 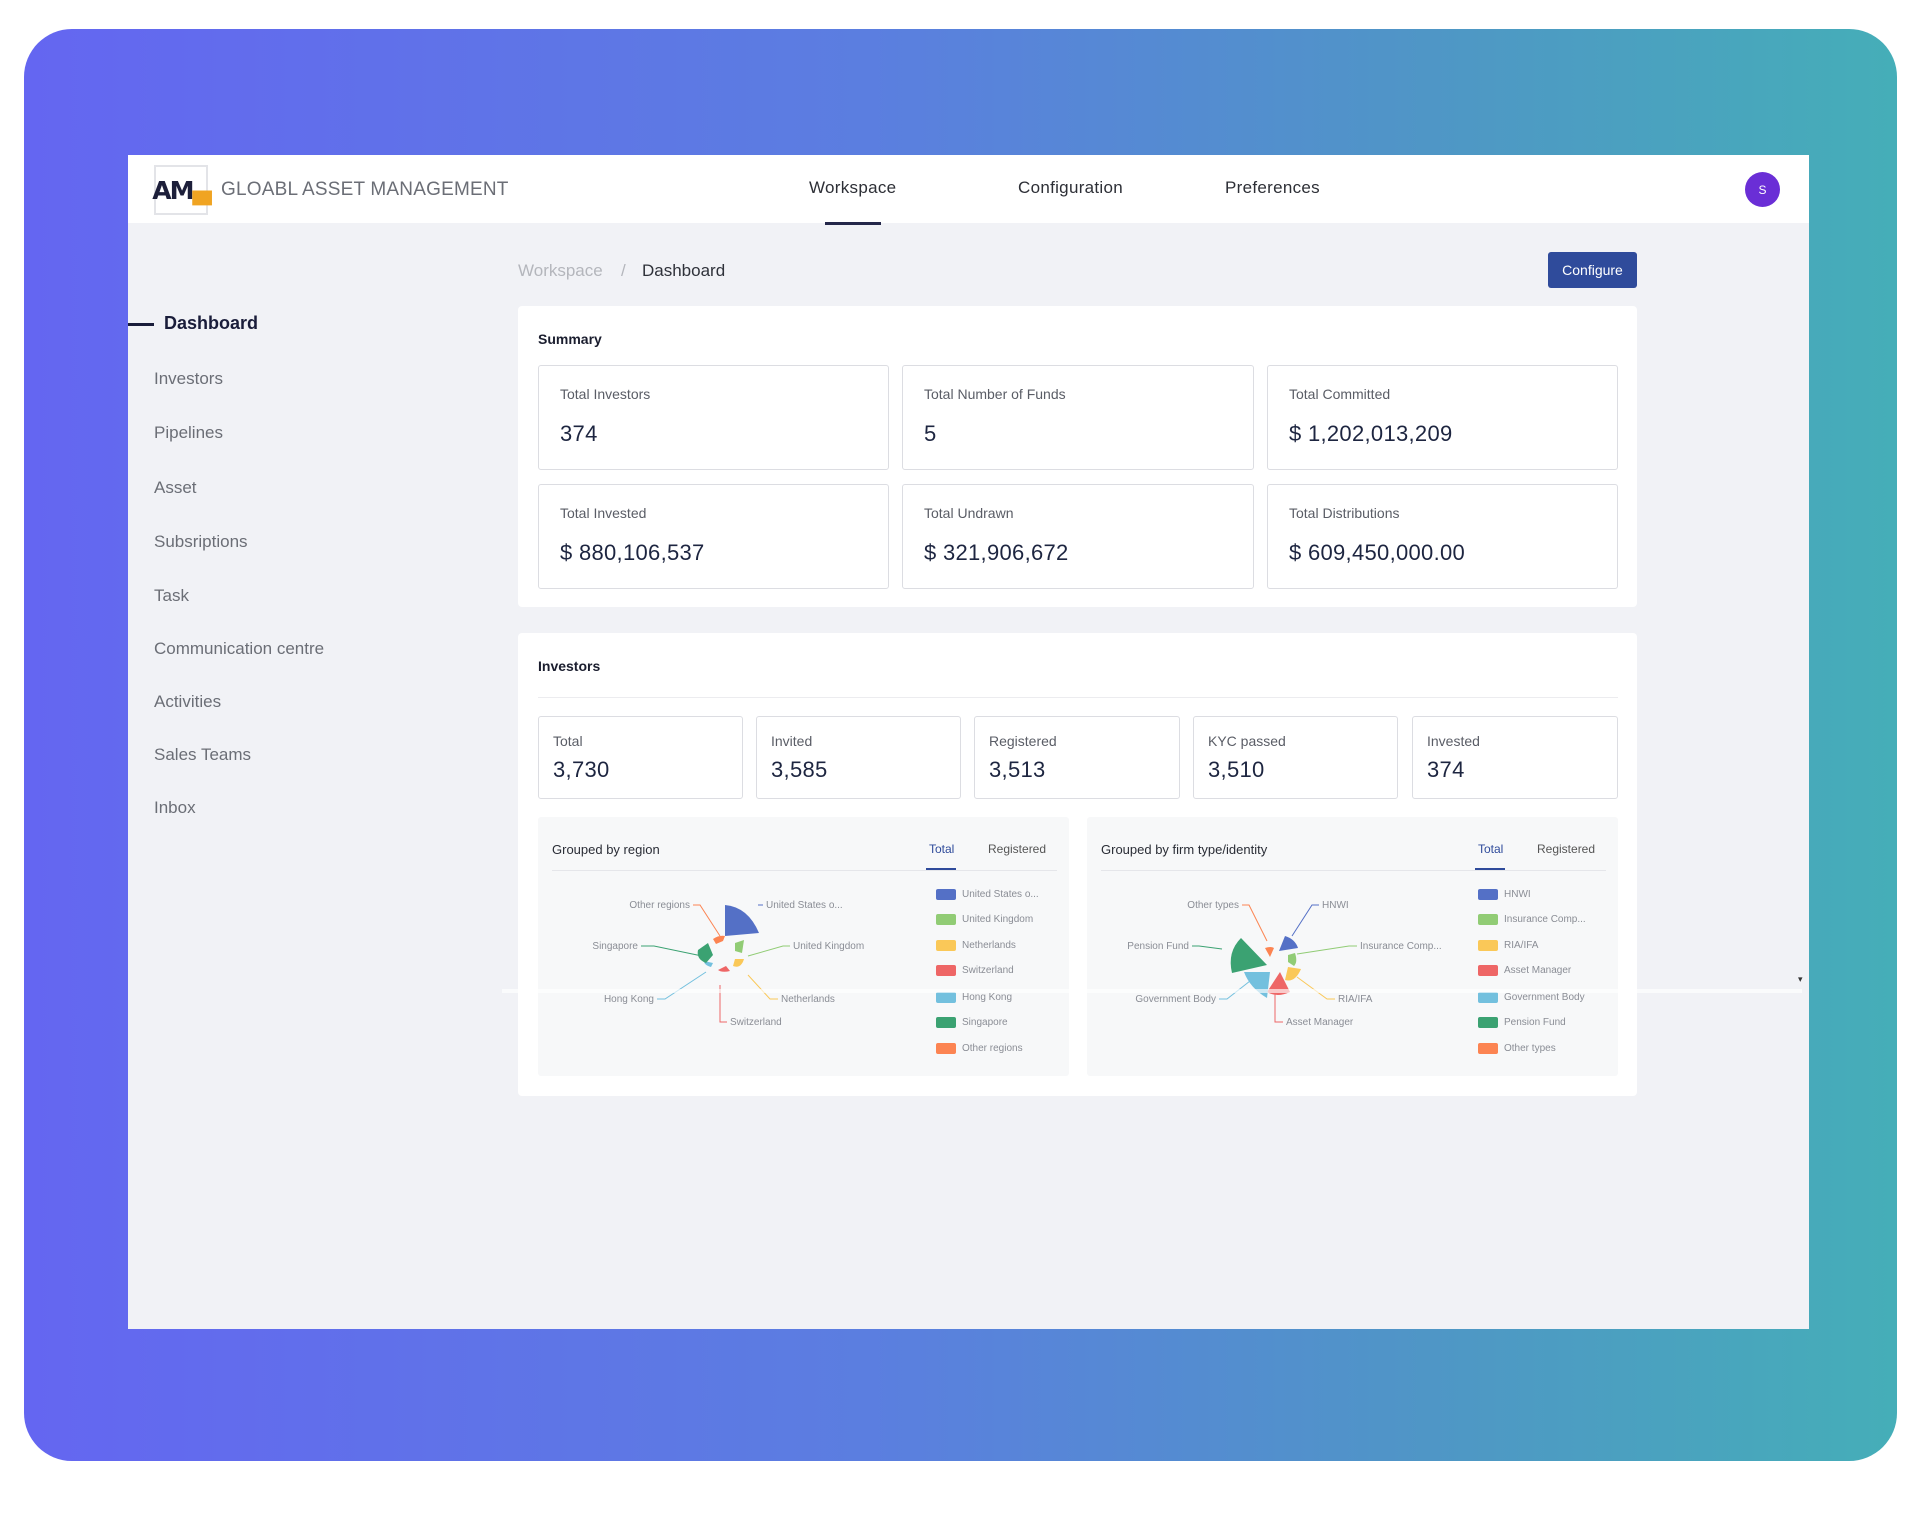 What do you see at coordinates (1213, 905) in the screenshot?
I see `label-other-types: Other types` at bounding box center [1213, 905].